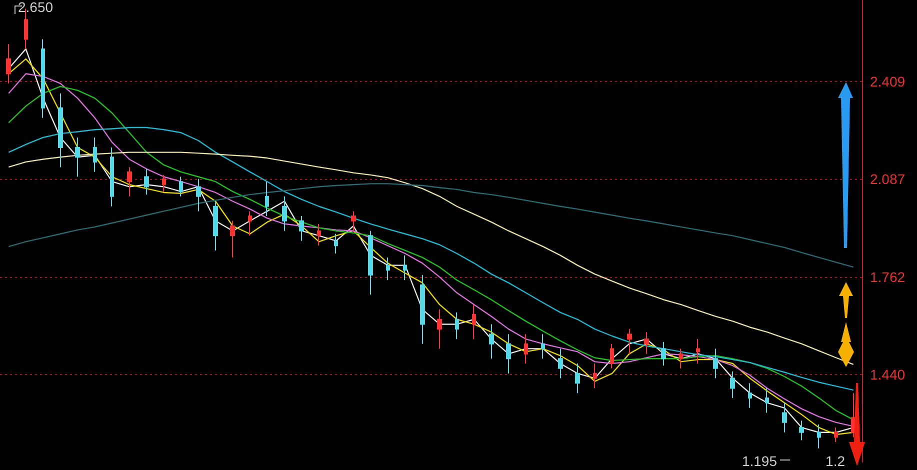 Image resolution: width=917 pixels, height=470 pixels. I want to click on annotation: 1.2, so click(836, 461).